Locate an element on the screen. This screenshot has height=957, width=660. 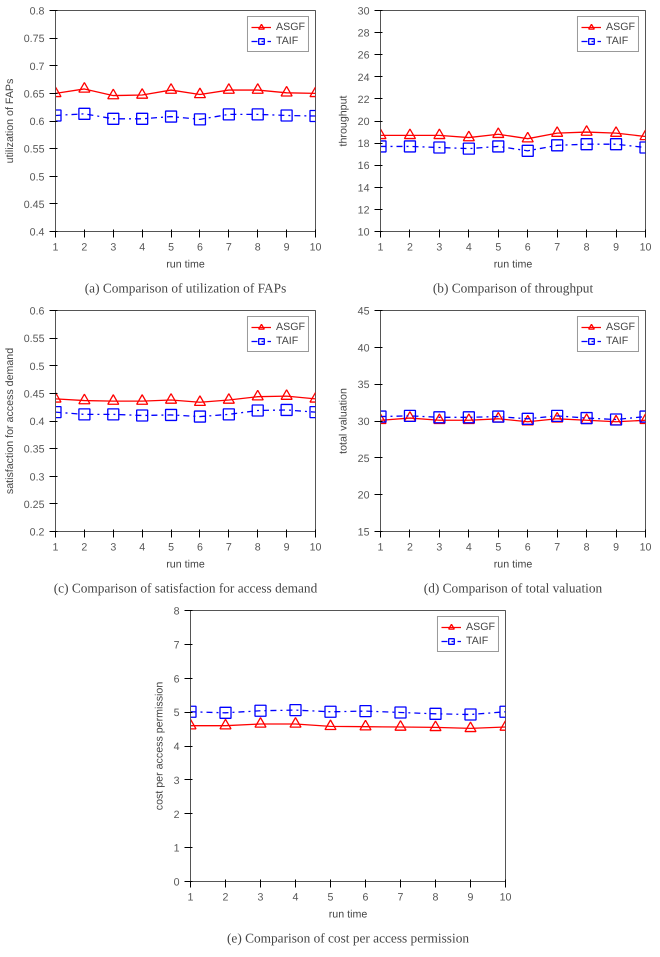
y-tick-label: 24 is located at coordinates (364, 78).